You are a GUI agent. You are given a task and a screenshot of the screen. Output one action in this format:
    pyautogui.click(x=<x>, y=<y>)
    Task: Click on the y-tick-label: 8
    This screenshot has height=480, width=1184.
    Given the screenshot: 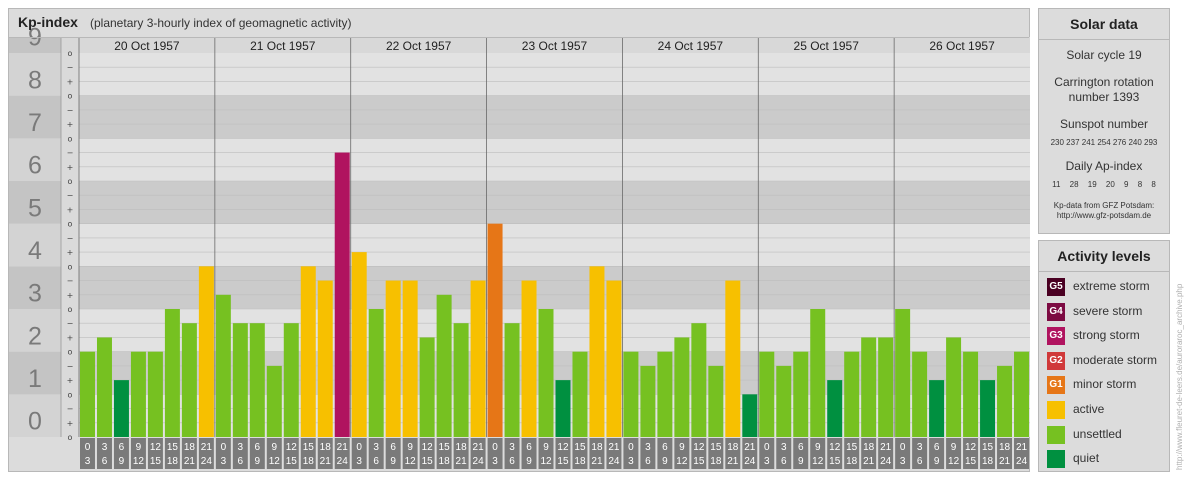 What is the action you would take?
    pyautogui.click(x=35, y=80)
    